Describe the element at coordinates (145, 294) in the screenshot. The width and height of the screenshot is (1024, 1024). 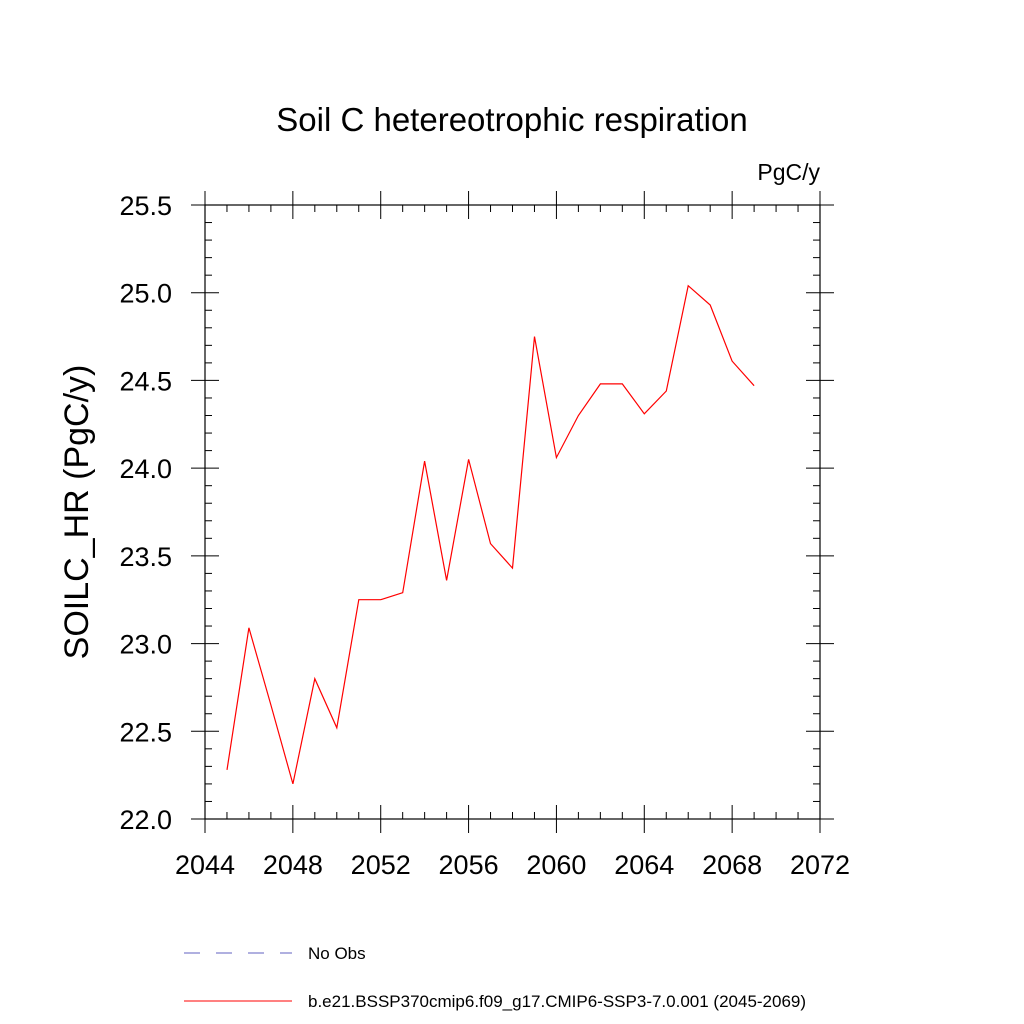
I see `y-tick-label: 25.0` at that location.